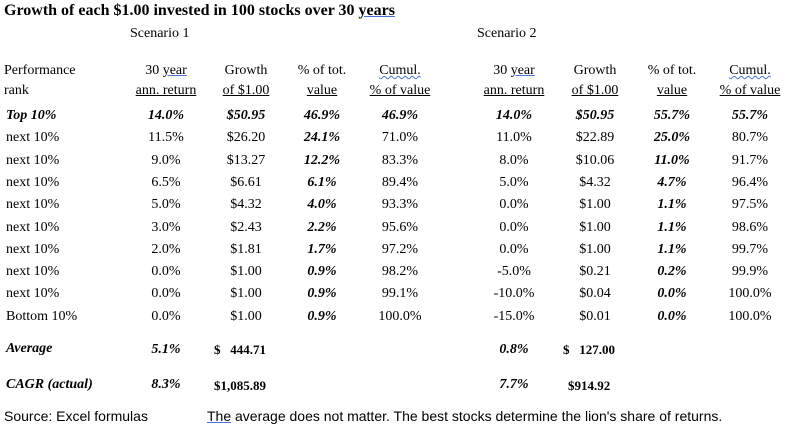 Image resolution: width=792 pixels, height=427 pixels. Describe the element at coordinates (160, 33) in the screenshot. I see `scenario-1-label: Scenario 1` at that location.